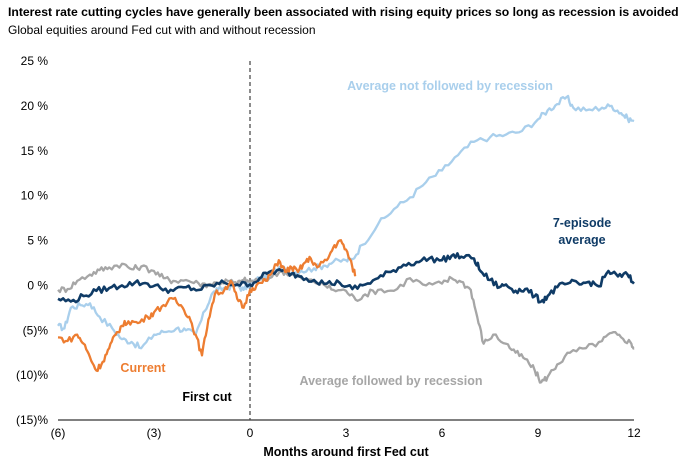  Describe the element at coordinates (582, 223) in the screenshot. I see `annotation-7-episode: 7-episode` at that location.